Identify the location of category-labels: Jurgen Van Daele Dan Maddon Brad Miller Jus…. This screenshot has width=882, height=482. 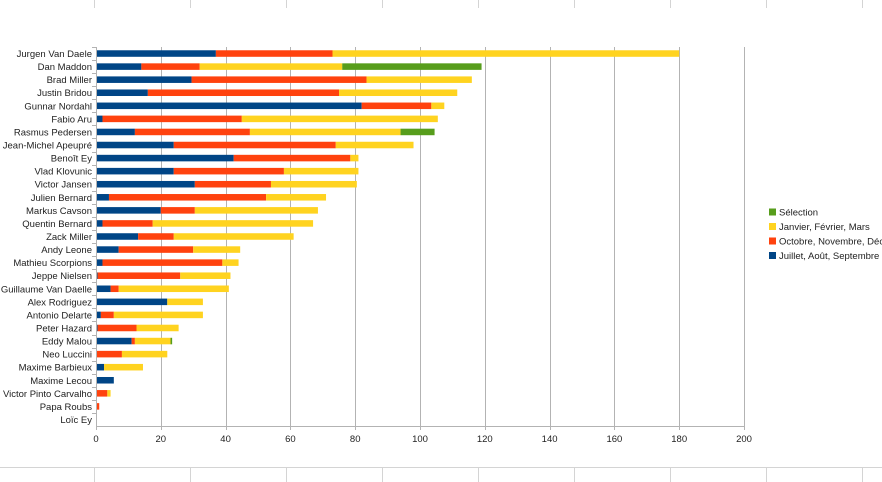
(46, 237).